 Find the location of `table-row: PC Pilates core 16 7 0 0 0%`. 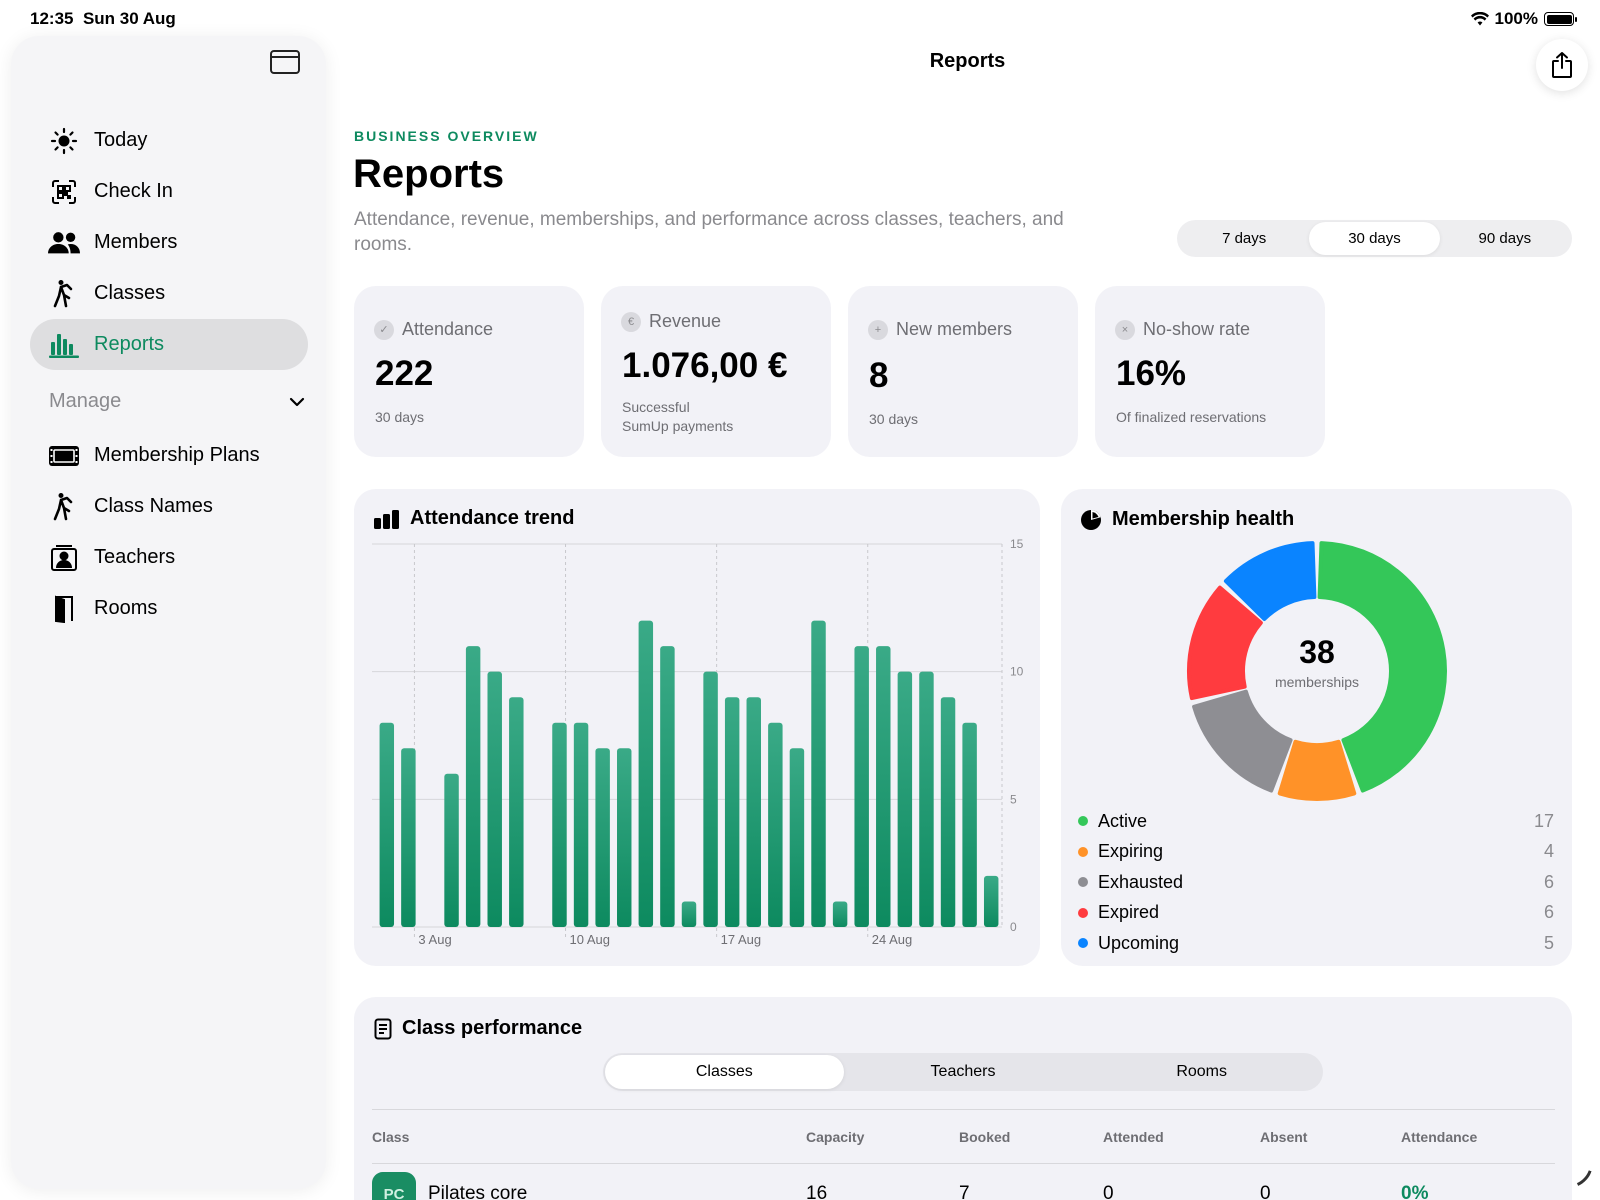

table-row: PC Pilates core 16 7 0 0 0% is located at coordinates (963, 1182).